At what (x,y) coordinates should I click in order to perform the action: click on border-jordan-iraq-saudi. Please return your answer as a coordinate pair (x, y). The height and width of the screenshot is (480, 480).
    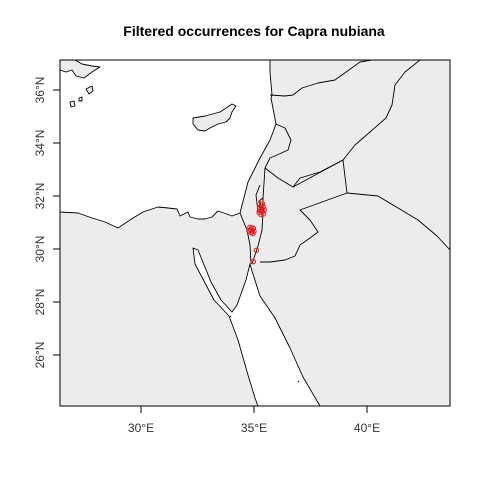
    Looking at the image, I should click on (304, 211).